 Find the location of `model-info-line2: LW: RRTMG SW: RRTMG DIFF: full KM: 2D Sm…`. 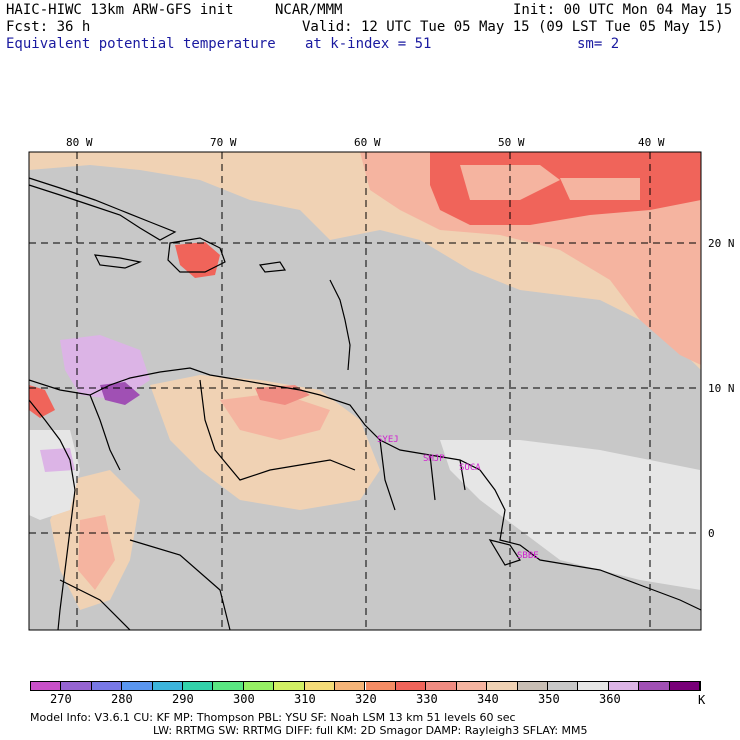

model-info-line2: LW: RRTMG SW: RRTMG DIFF: full KM: 2D Sm… is located at coordinates (370, 730).